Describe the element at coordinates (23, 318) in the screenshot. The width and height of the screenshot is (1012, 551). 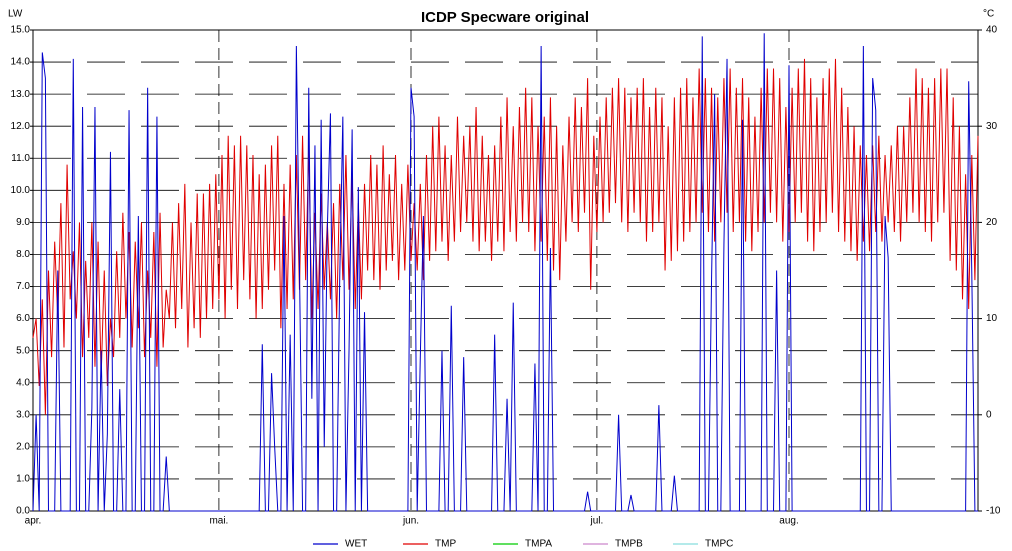
I see `y-tick-label: 6.0` at that location.